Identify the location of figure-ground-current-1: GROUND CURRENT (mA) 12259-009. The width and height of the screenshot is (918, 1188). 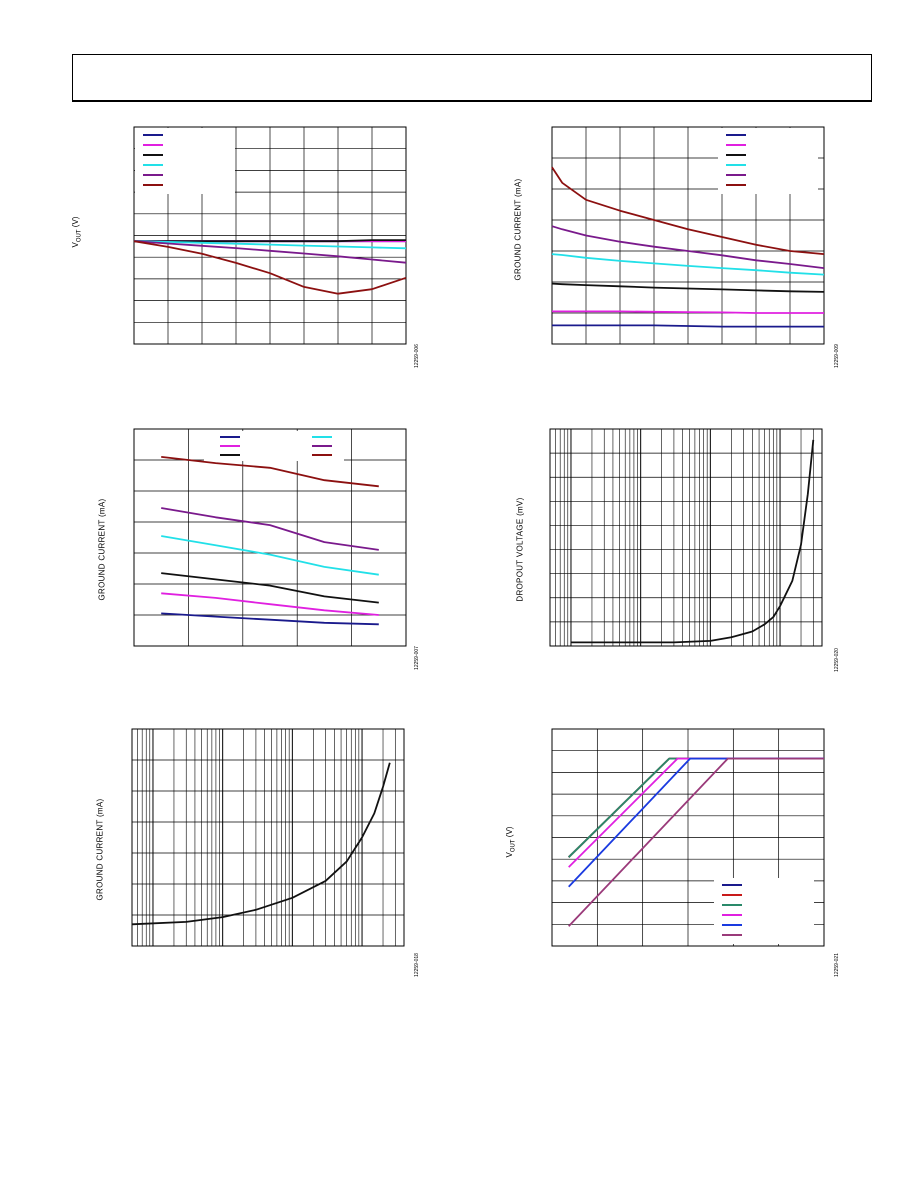
(670, 250).